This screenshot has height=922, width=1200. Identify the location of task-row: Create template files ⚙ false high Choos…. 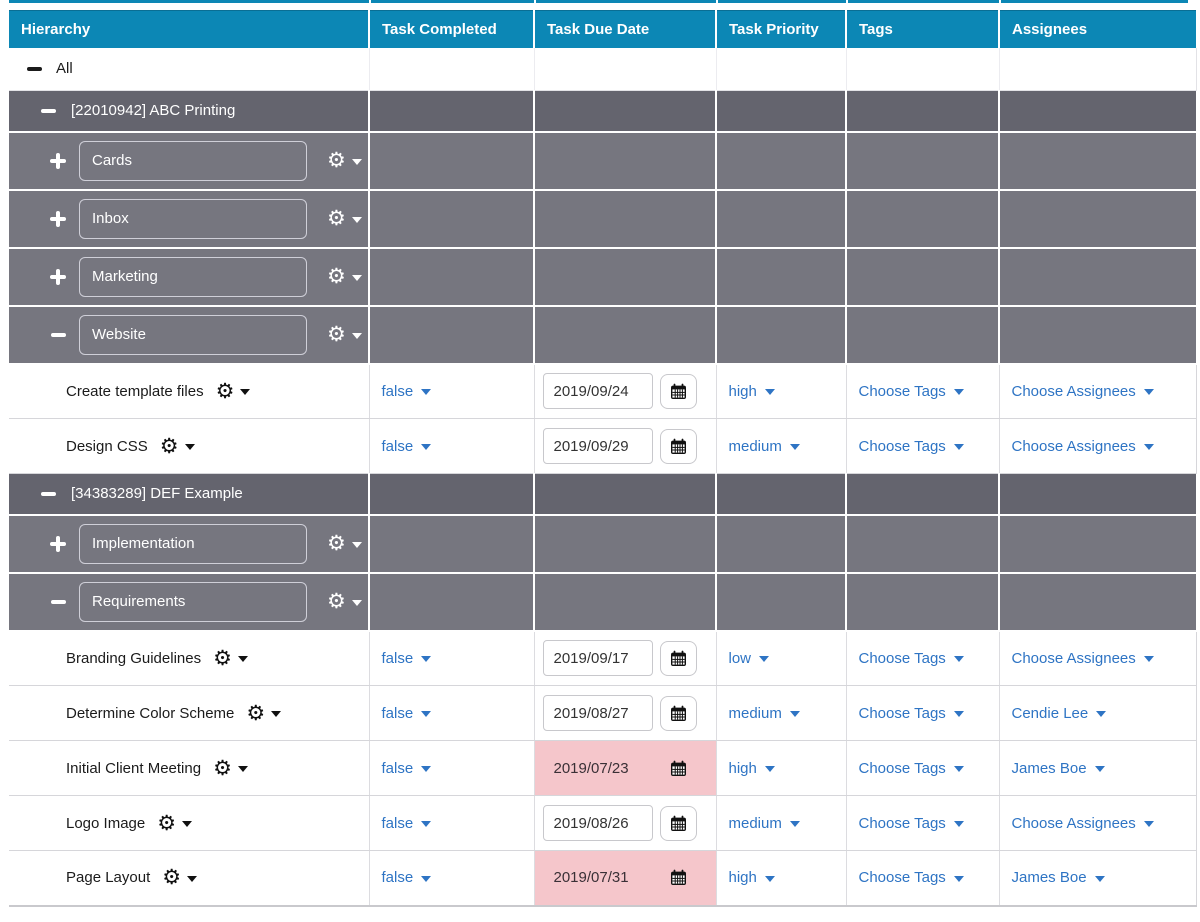
(603, 391).